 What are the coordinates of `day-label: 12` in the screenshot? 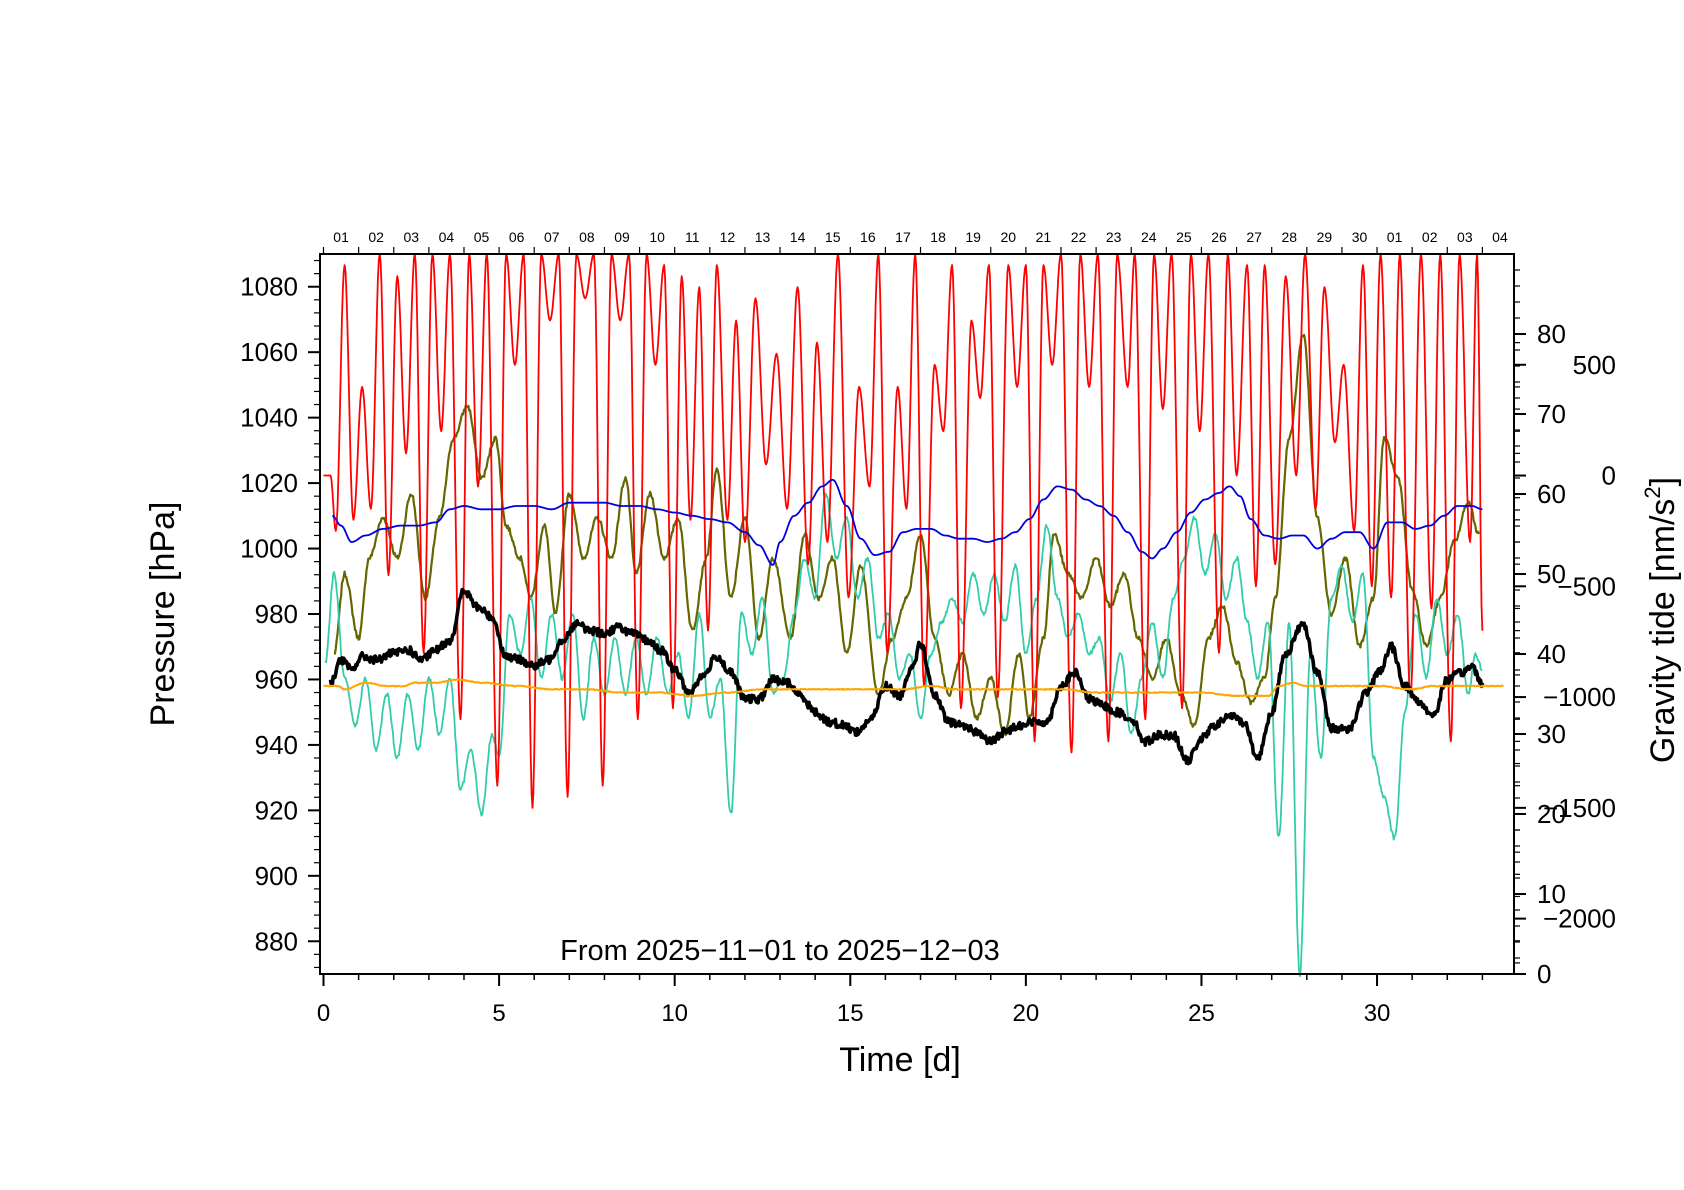 It's located at (728, 237).